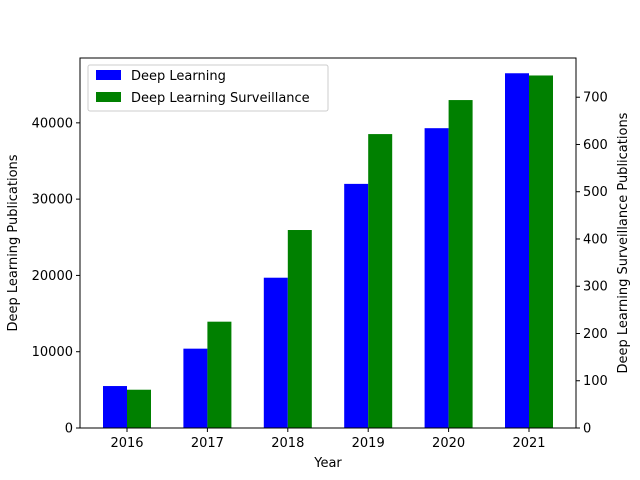 This screenshot has width=640, height=480. I want to click on y-axis-right: 0 100 200 300 400 500 600 700, so click(592, 264).